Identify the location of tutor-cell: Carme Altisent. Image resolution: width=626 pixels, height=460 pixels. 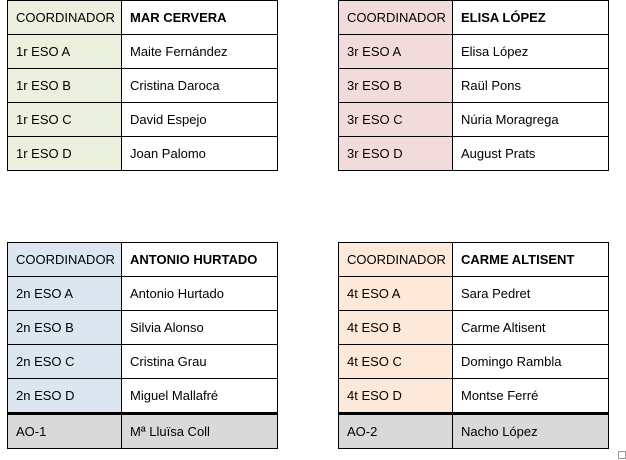
(530, 327).